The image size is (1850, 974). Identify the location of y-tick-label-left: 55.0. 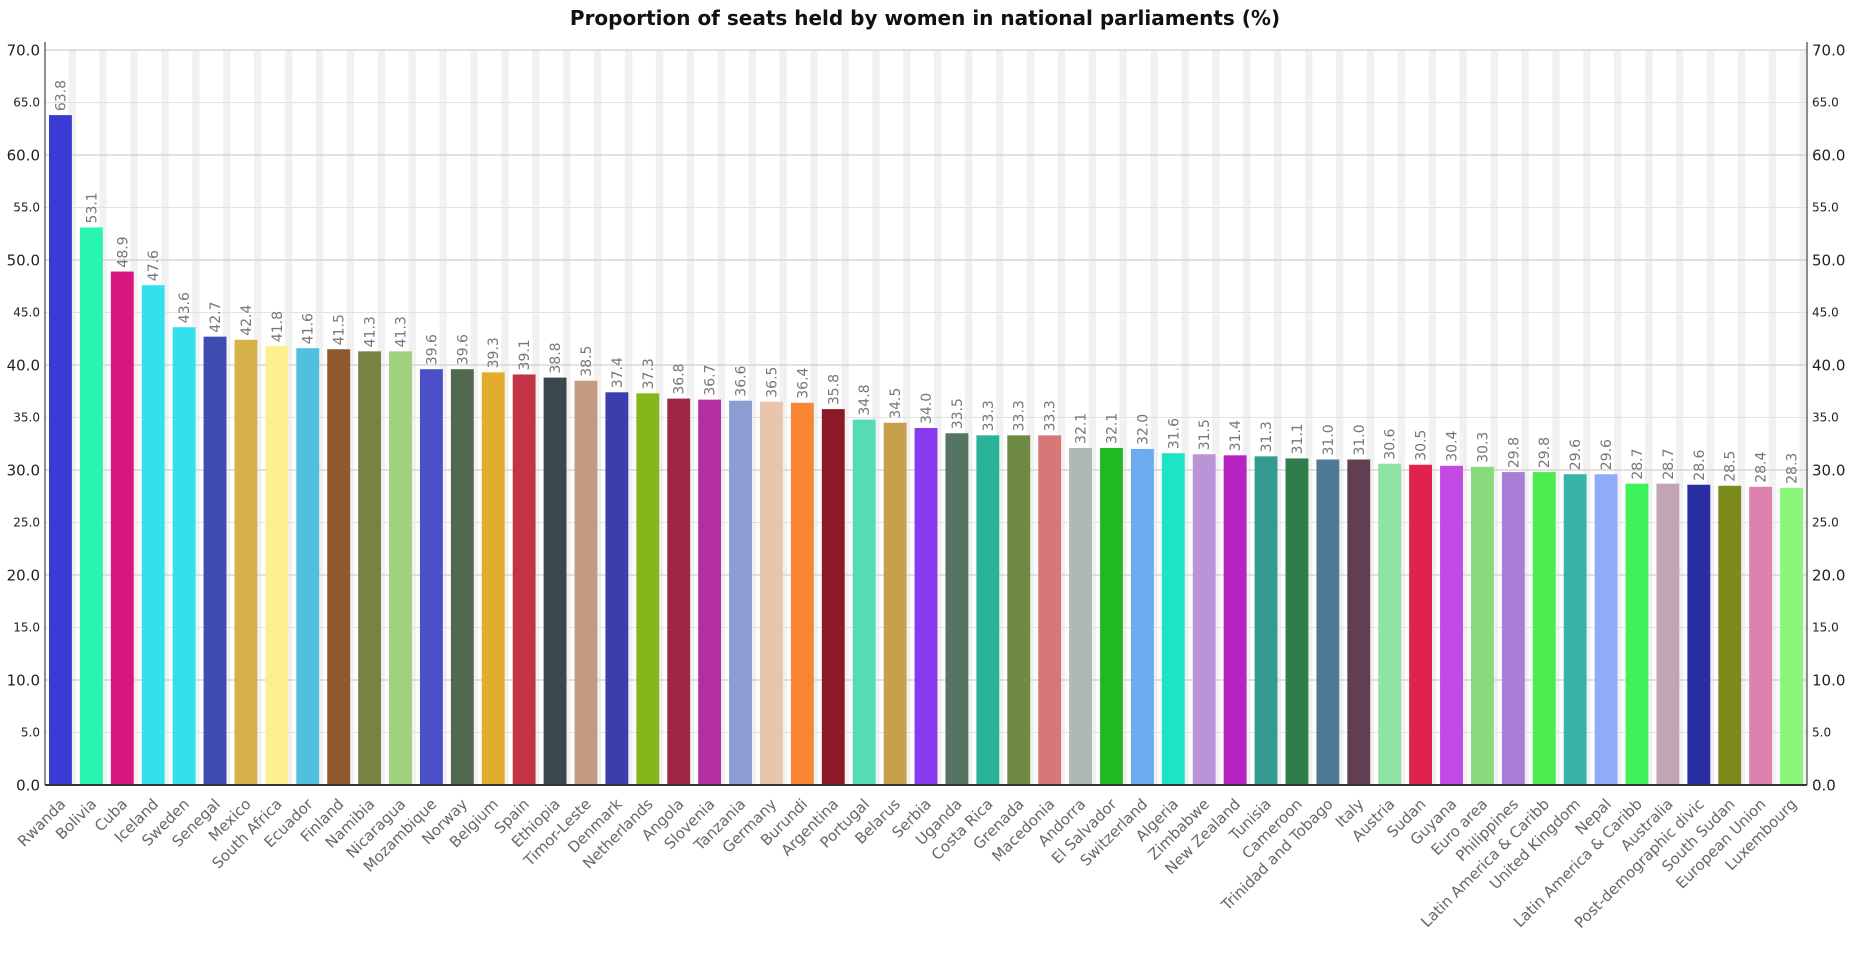
(26, 208).